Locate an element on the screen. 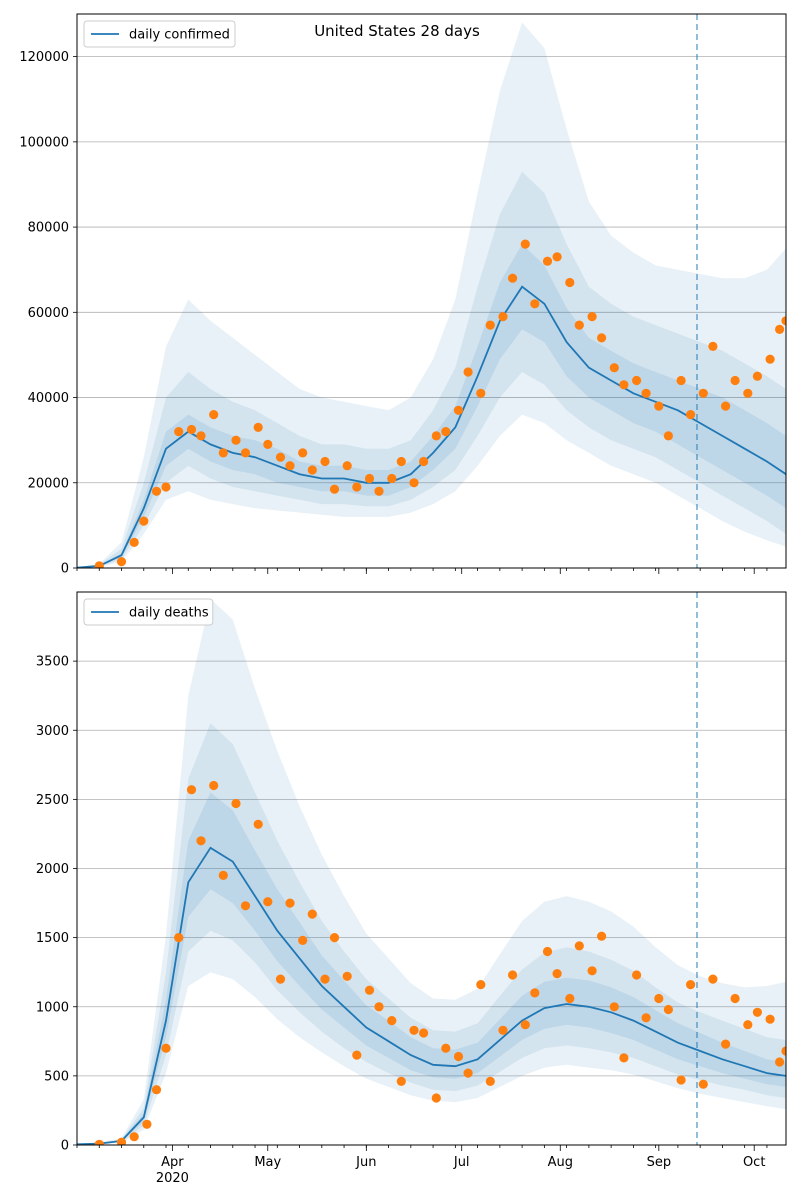  chart-title: United States 28 days is located at coordinates (397, 31).